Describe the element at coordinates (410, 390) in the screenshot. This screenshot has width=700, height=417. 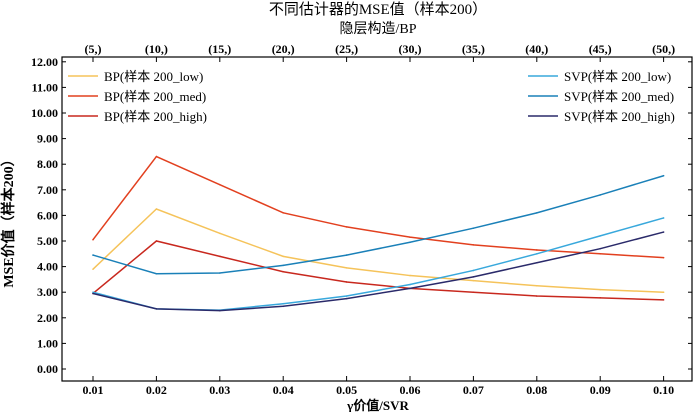
I see `x-tick-label: 0.06` at that location.